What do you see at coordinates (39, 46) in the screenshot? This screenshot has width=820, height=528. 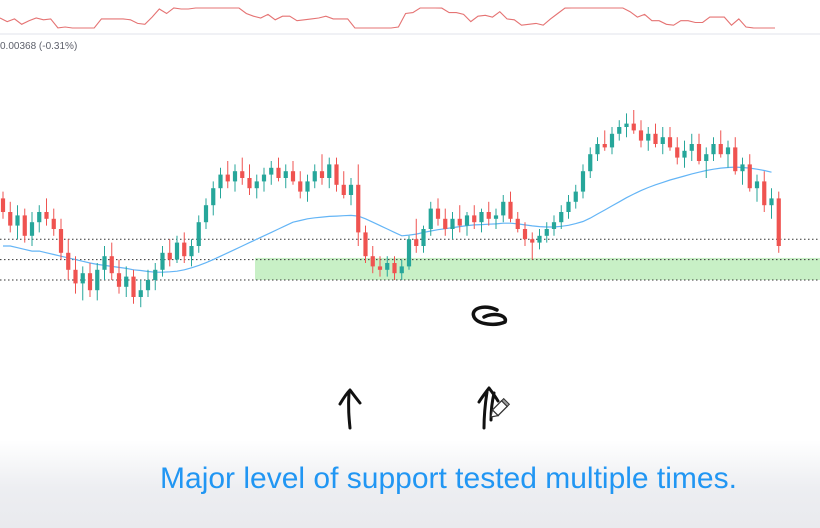 I see `price-change-readout: 0.00368 (-0.31%)` at bounding box center [39, 46].